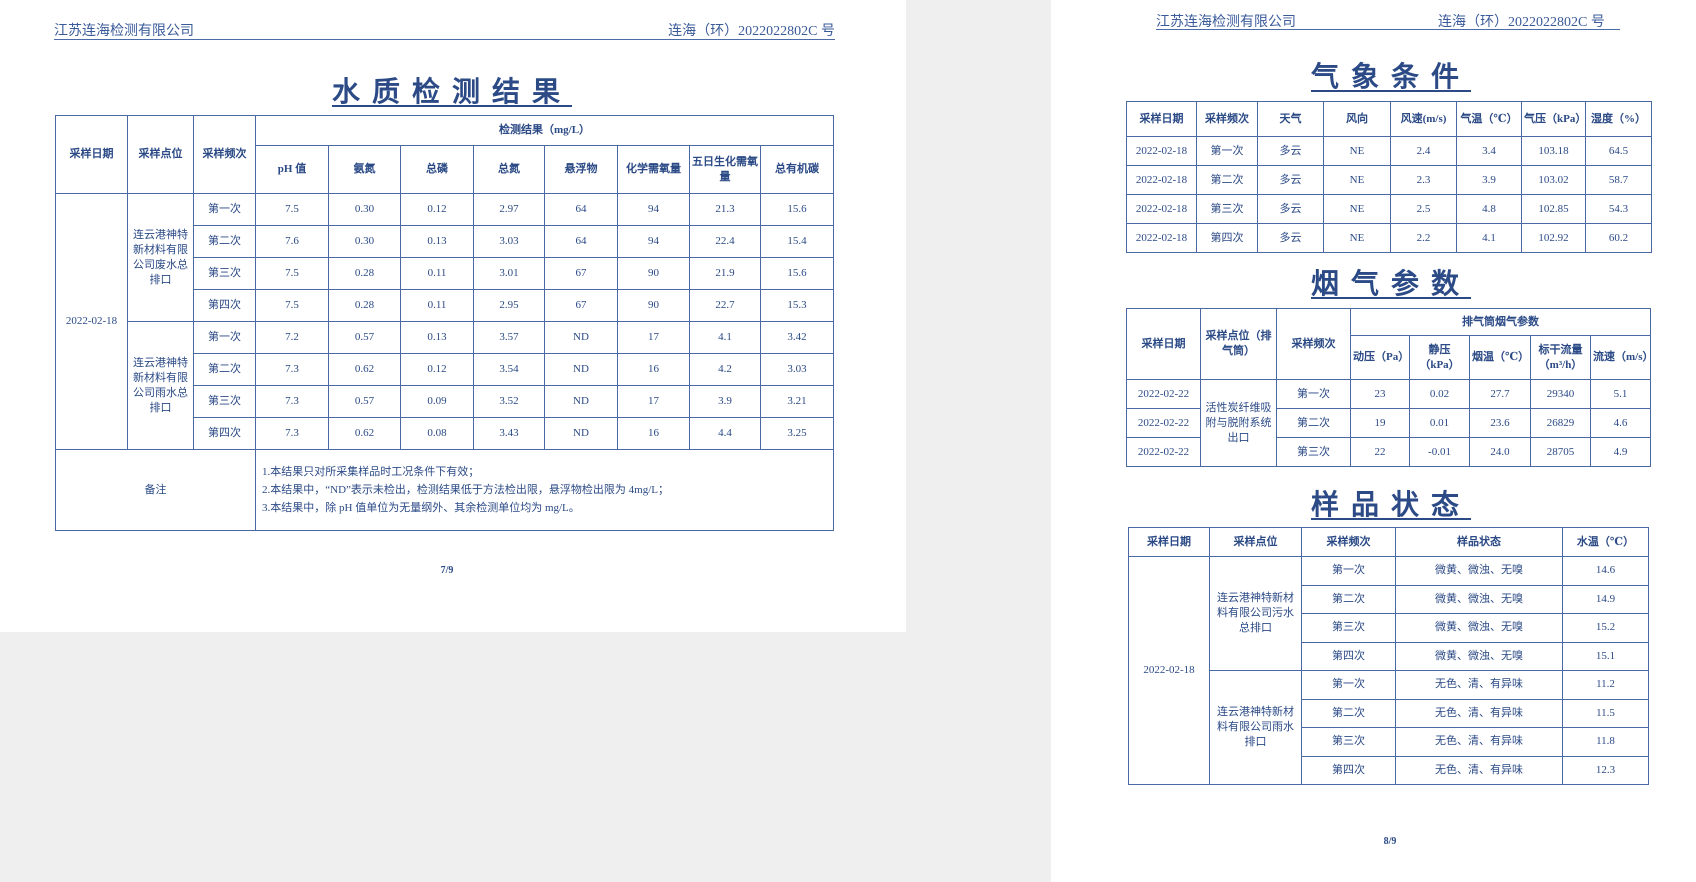 The height and width of the screenshot is (882, 1696). What do you see at coordinates (581, 273) in the screenshot?
I see `value-cell: 67` at bounding box center [581, 273].